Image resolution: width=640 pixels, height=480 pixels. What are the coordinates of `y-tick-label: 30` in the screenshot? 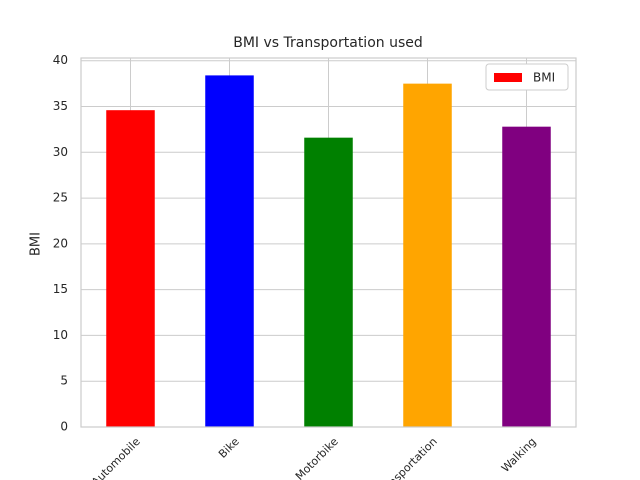 It's located at (60, 152).